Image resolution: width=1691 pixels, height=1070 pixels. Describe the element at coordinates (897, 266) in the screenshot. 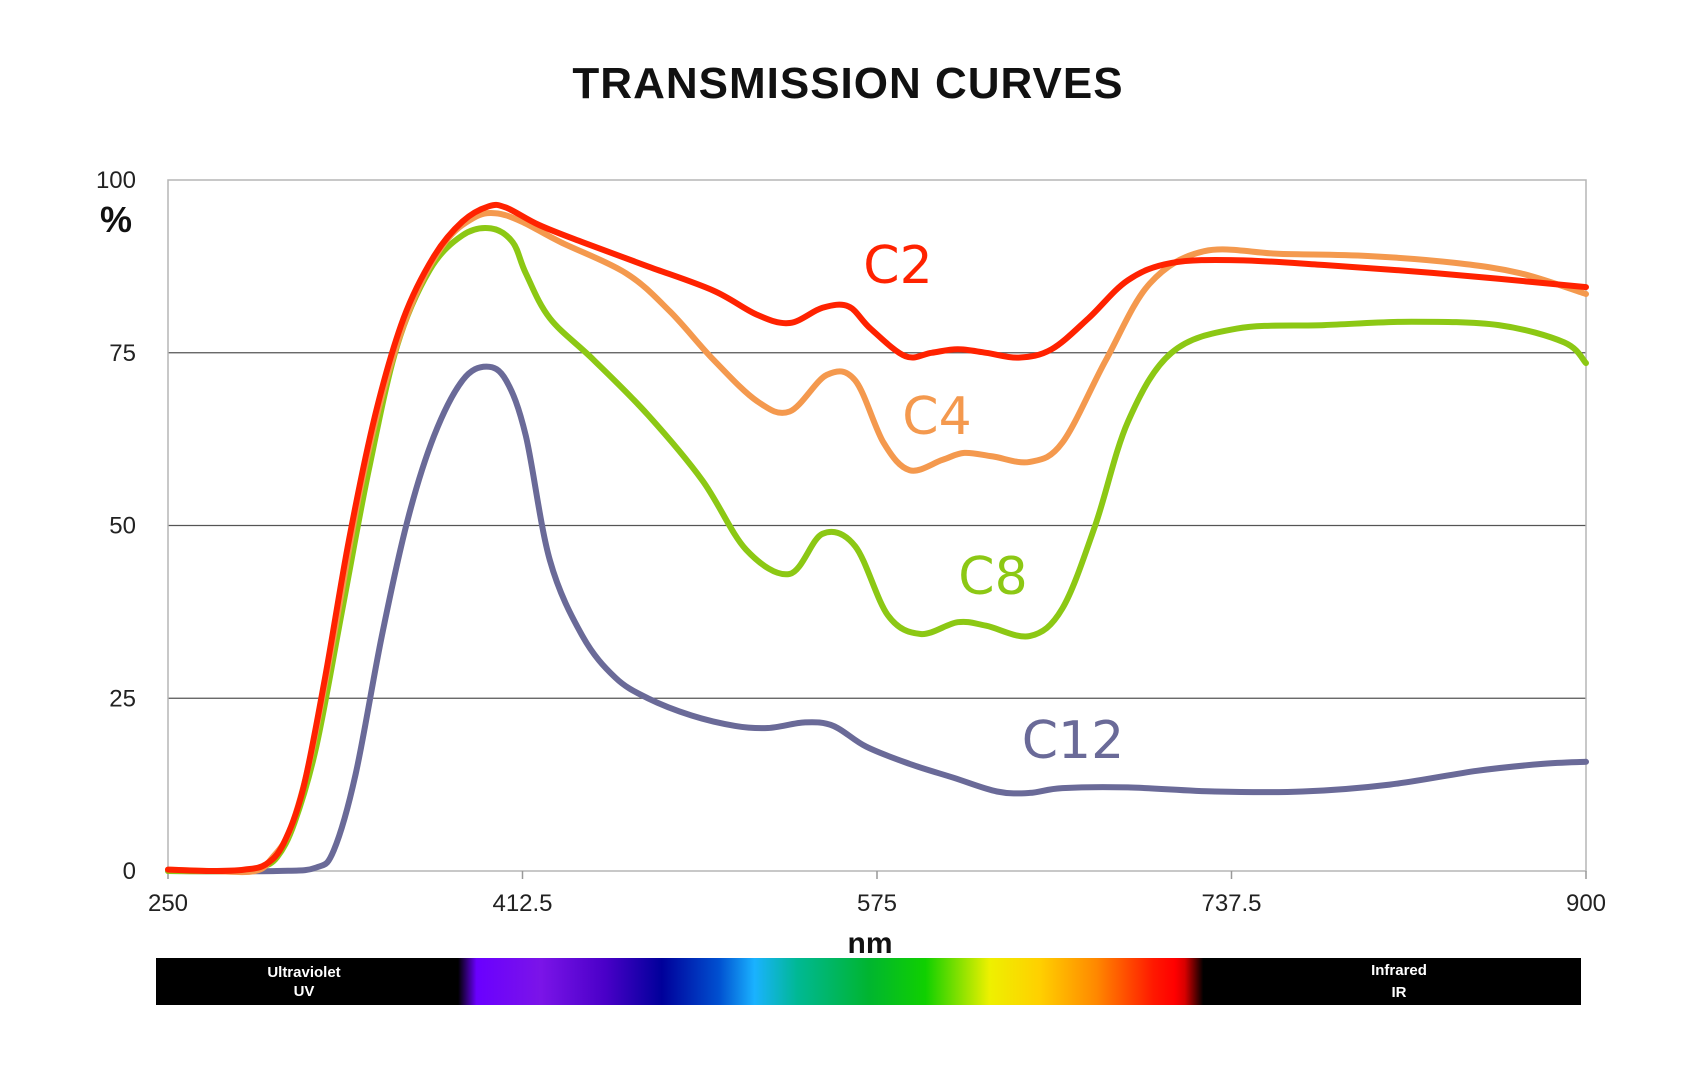

I see `label-c2: C2` at that location.